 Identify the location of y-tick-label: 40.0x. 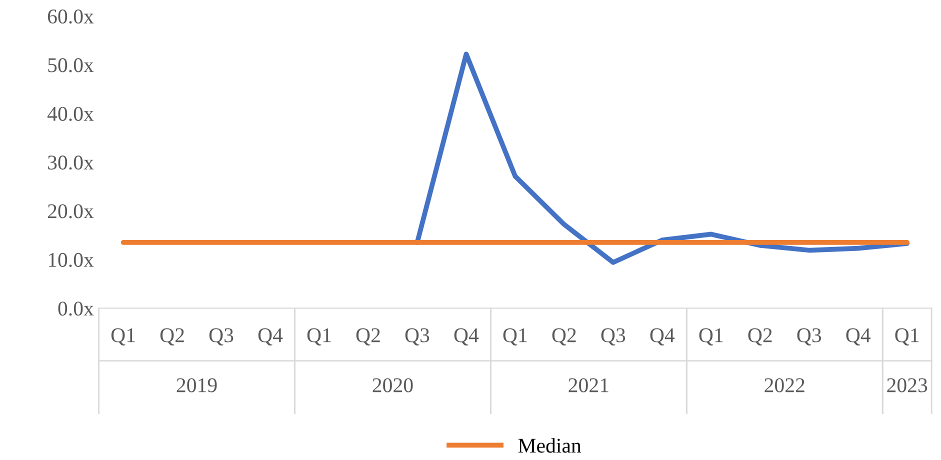
(70, 113).